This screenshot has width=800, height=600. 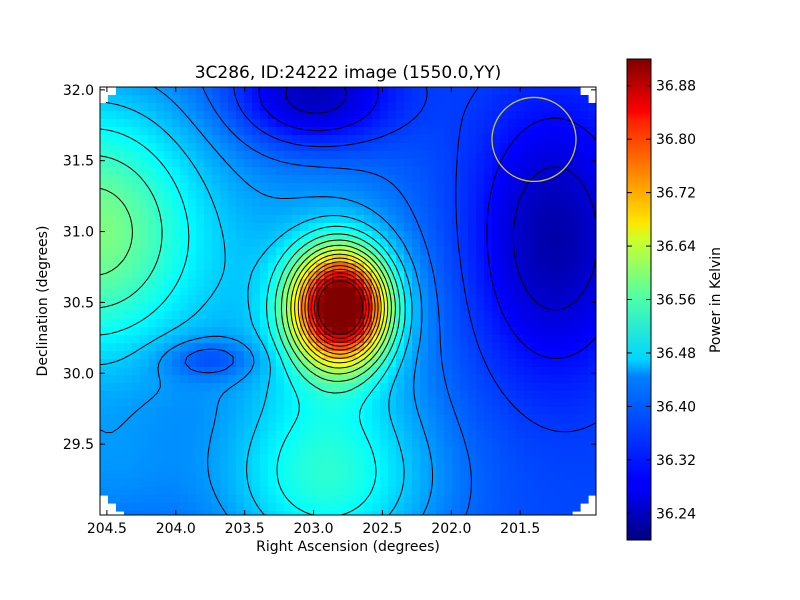 I want to click on contour-line, so click(x=339, y=308).